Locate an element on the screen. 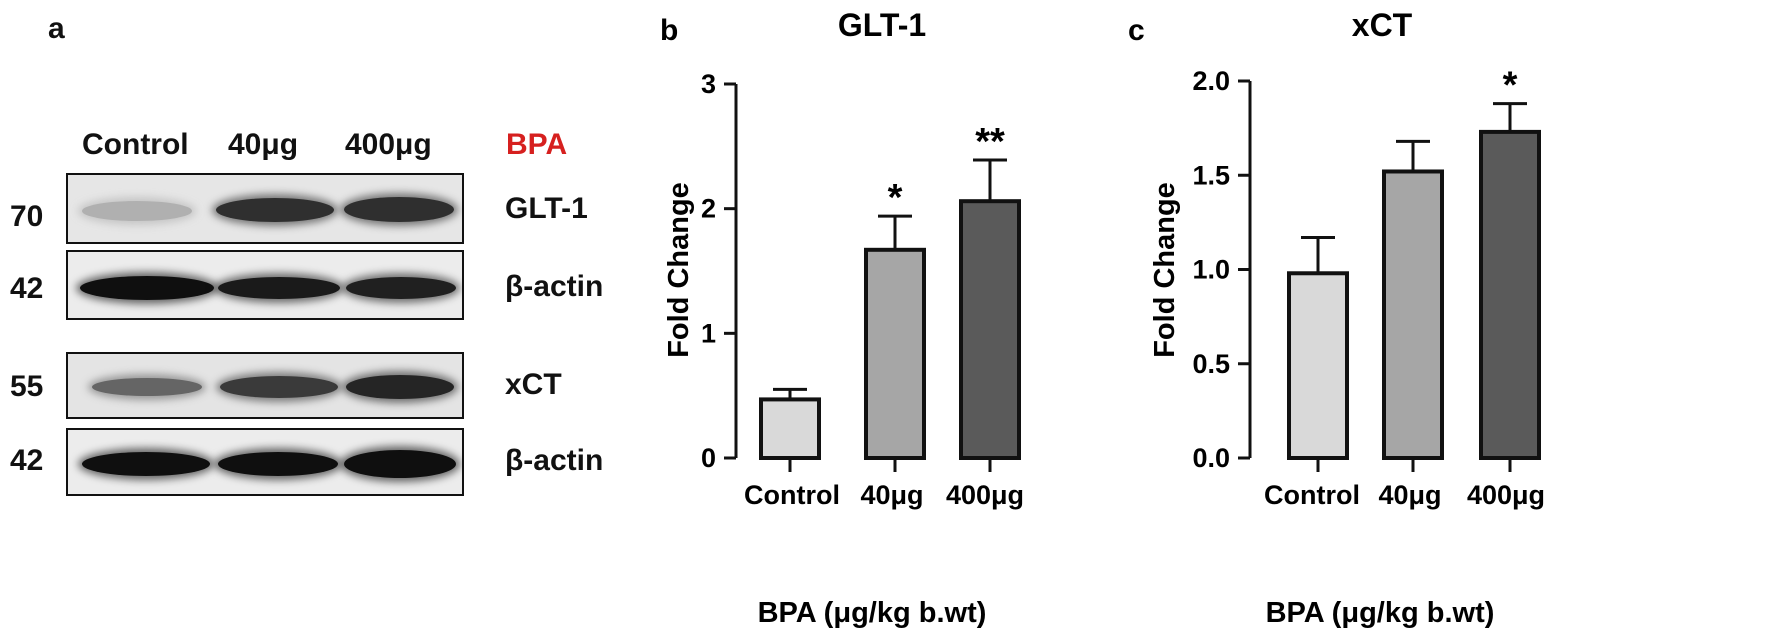 This screenshot has height=633, width=1772. y-tick-label-xct: 2.0 is located at coordinates (1211, 81).